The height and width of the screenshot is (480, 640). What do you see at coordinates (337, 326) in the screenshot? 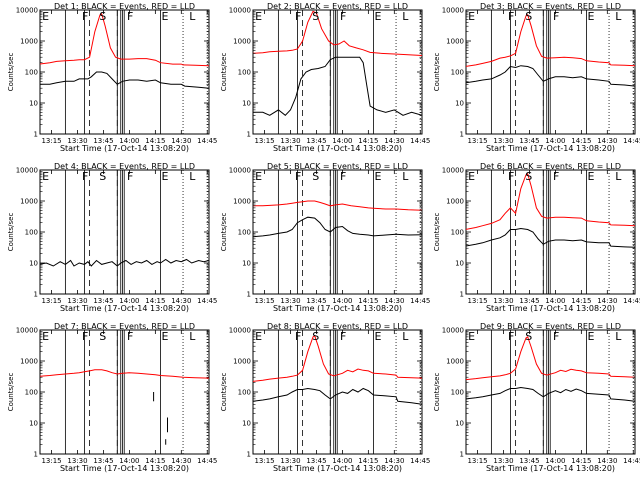
I see `panel-title: Det 8: BLACK = Events, RED = LLD` at bounding box center [337, 326].